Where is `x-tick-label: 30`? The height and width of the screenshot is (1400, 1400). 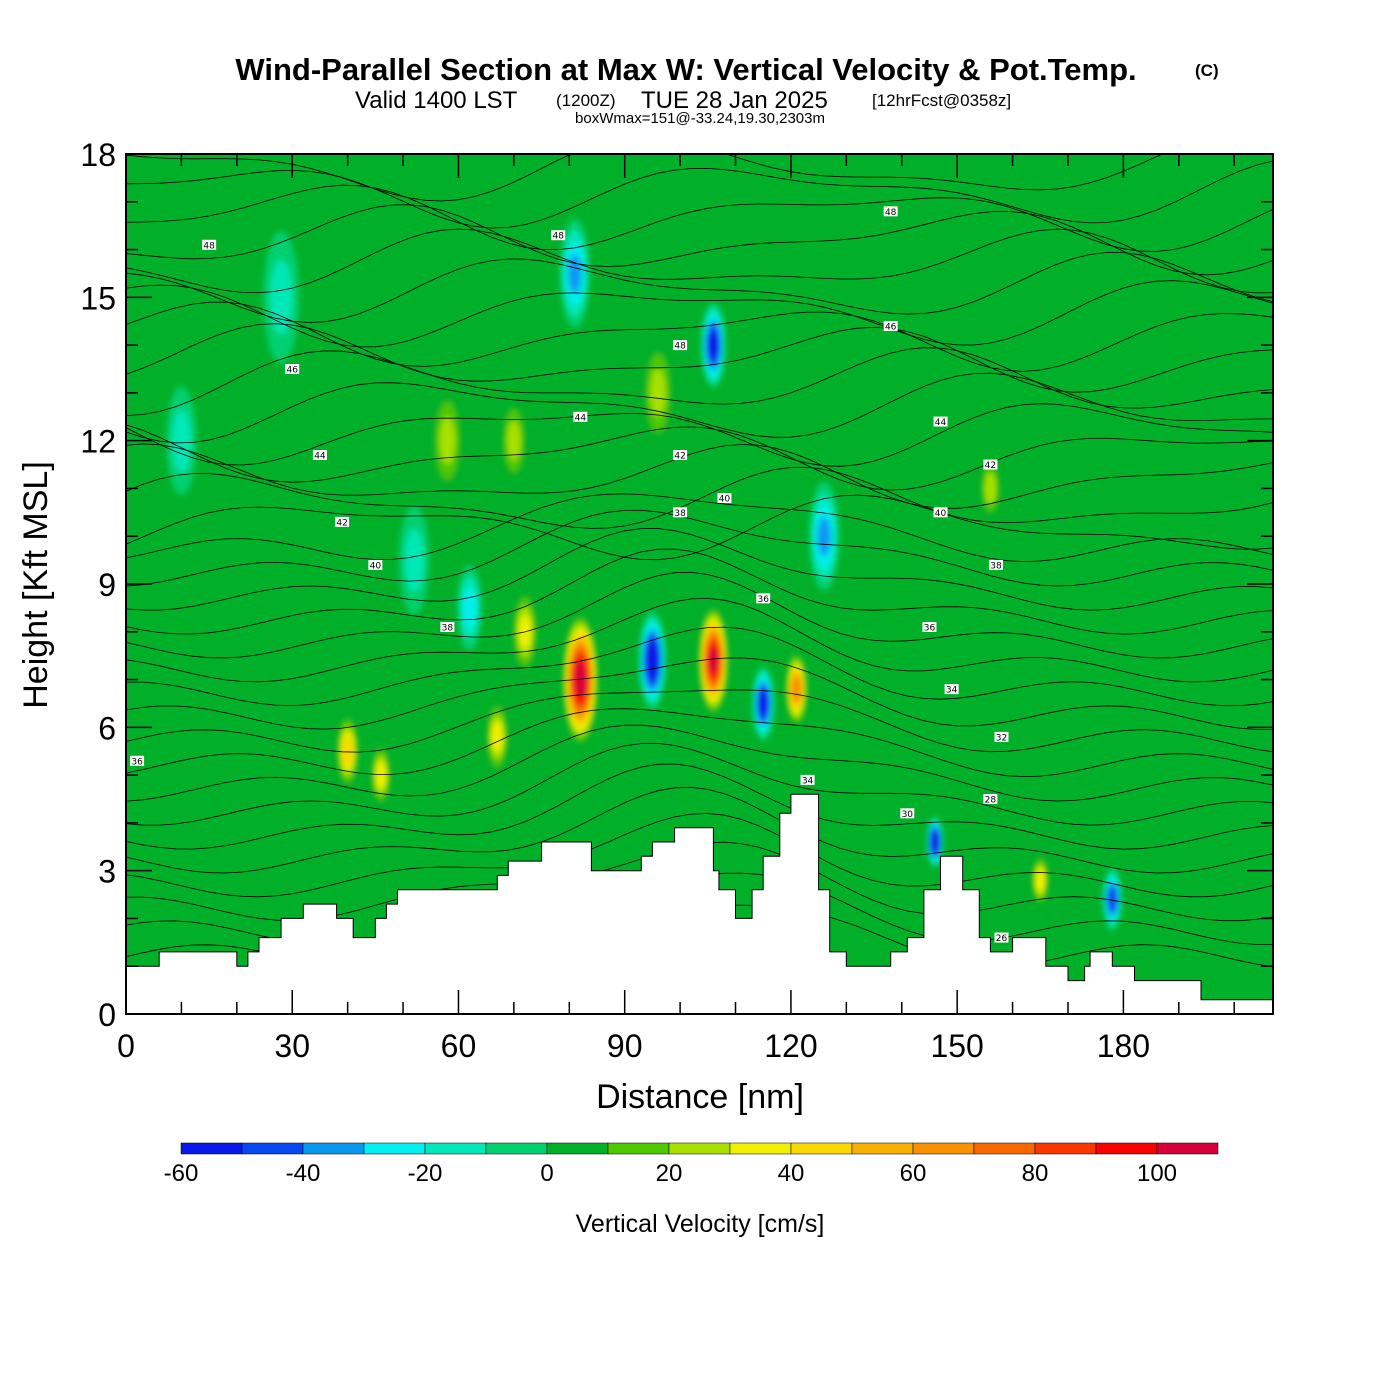
x-tick-label: 30 is located at coordinates (292, 1046).